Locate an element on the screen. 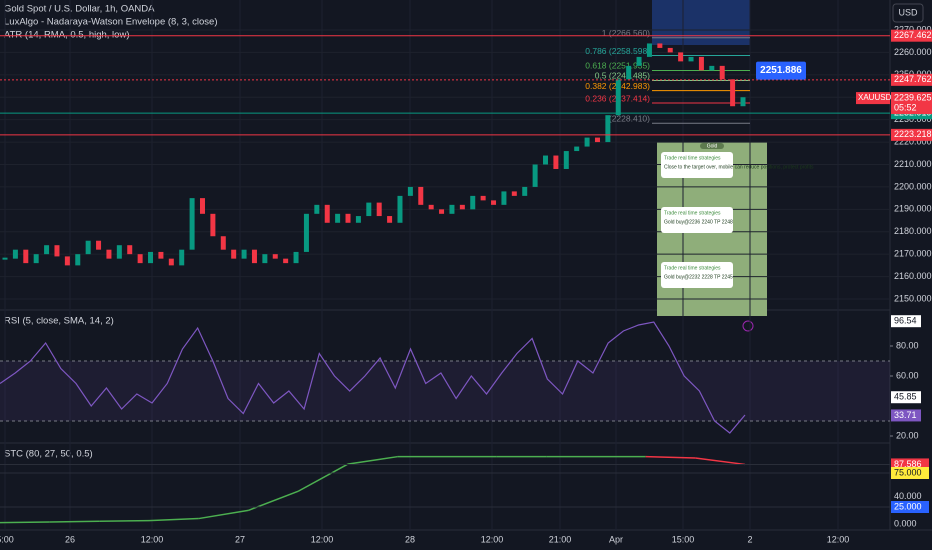 The image size is (932, 550). alert-icon is located at coordinates (748, 326).